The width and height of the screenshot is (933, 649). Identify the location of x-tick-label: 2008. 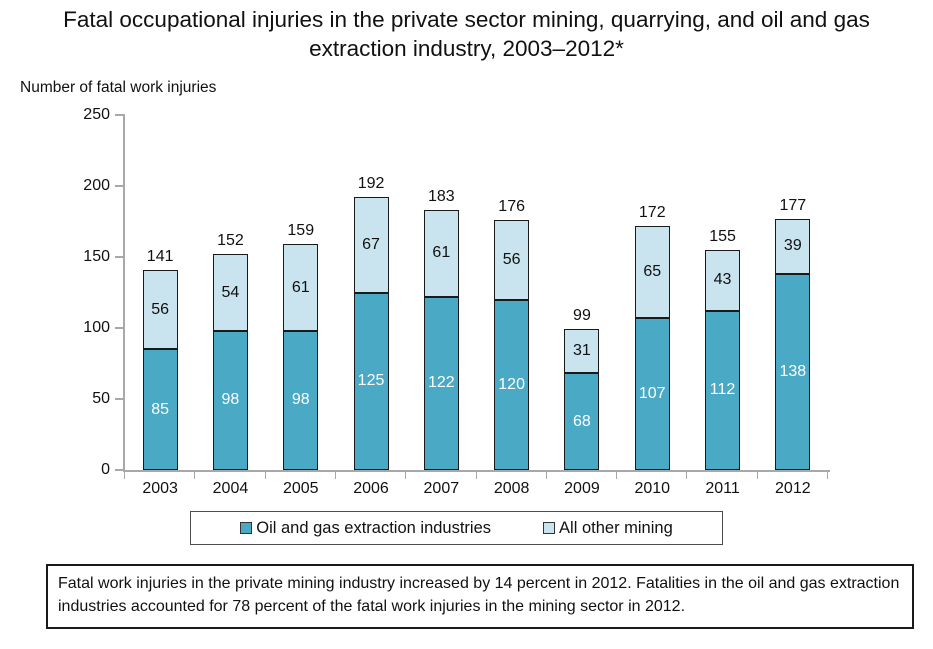
(511, 488).